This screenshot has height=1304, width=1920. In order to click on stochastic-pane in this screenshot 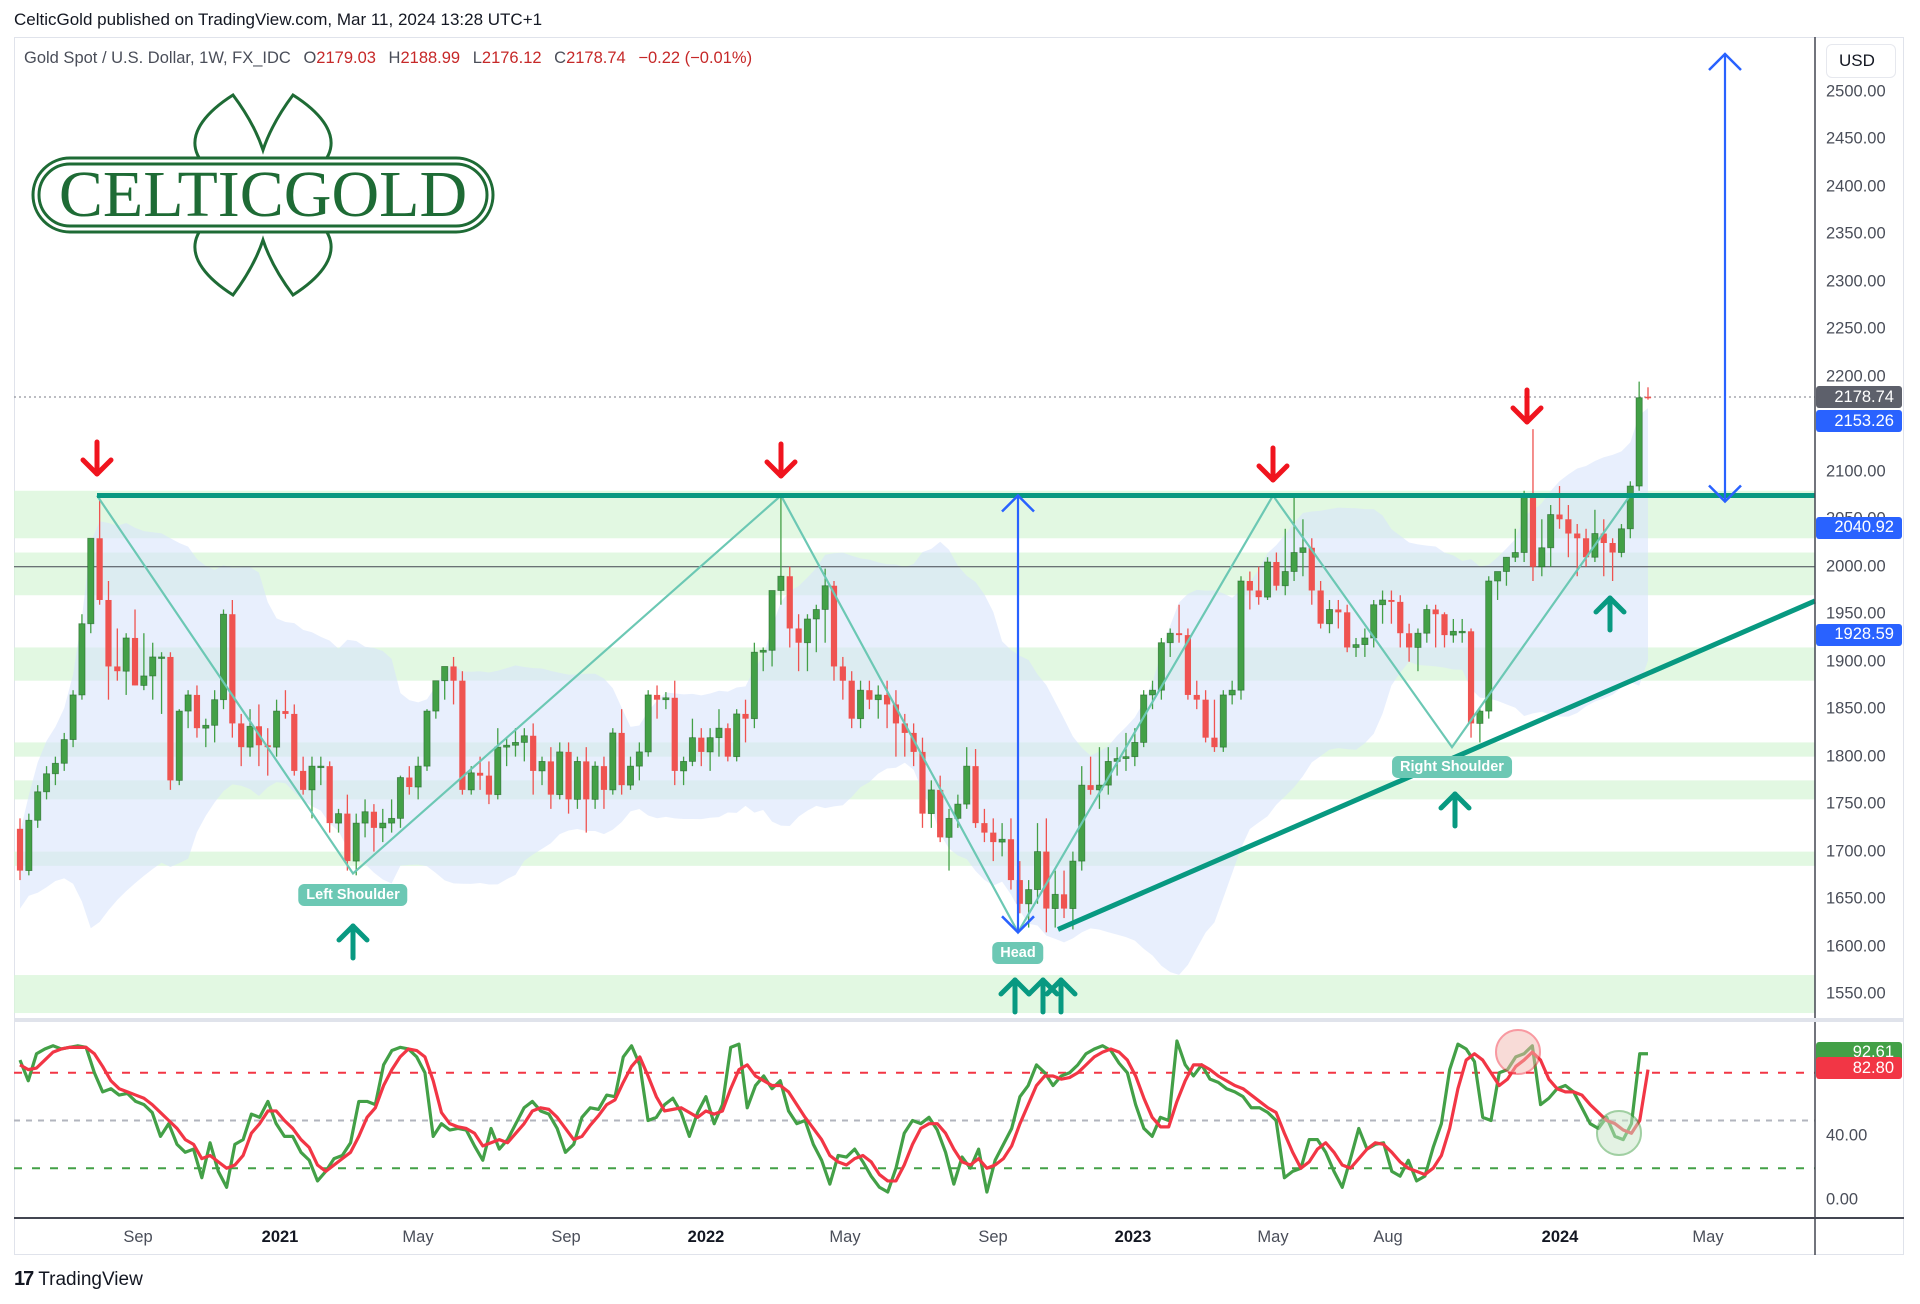, I will do `click(914, 1111)`.